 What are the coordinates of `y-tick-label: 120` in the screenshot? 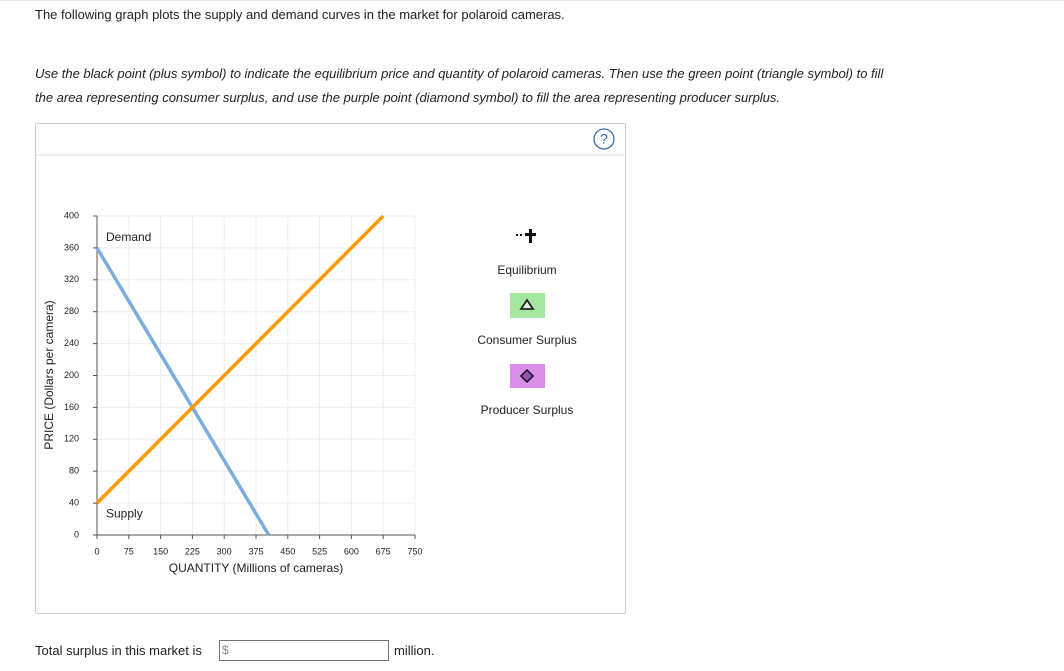 It's located at (71, 439).